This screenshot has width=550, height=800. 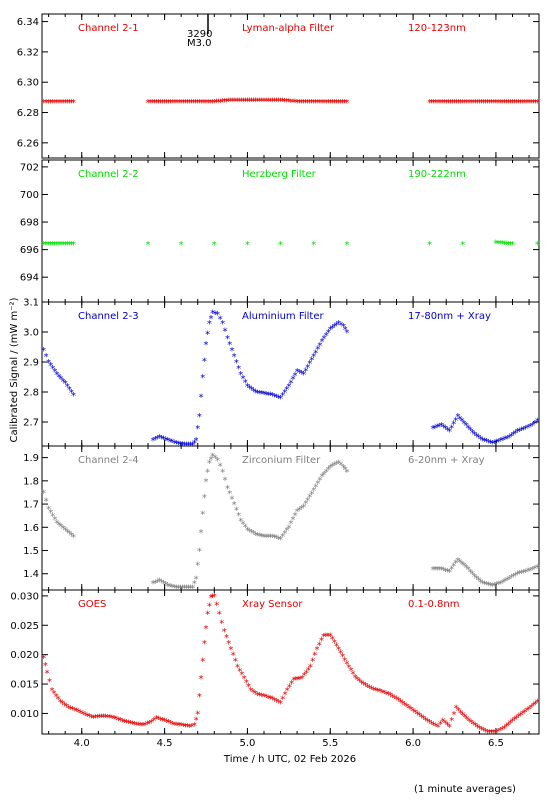 I want to click on x-tick-label: 4.5, so click(x=165, y=743).